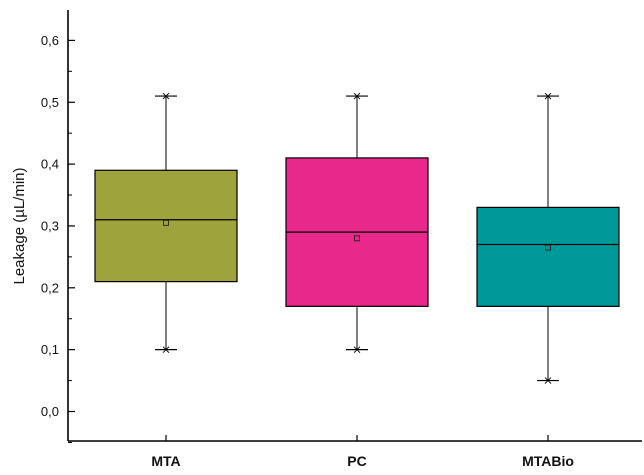 The image size is (644, 475). Describe the element at coordinates (50, 164) in the screenshot. I see `y-tick-label: 0,4` at that location.